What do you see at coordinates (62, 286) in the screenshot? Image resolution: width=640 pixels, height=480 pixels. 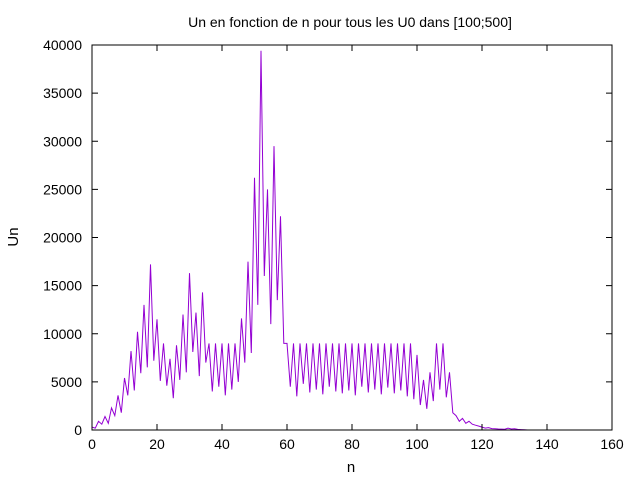 I see `y-tick-label: 15000` at bounding box center [62, 286].